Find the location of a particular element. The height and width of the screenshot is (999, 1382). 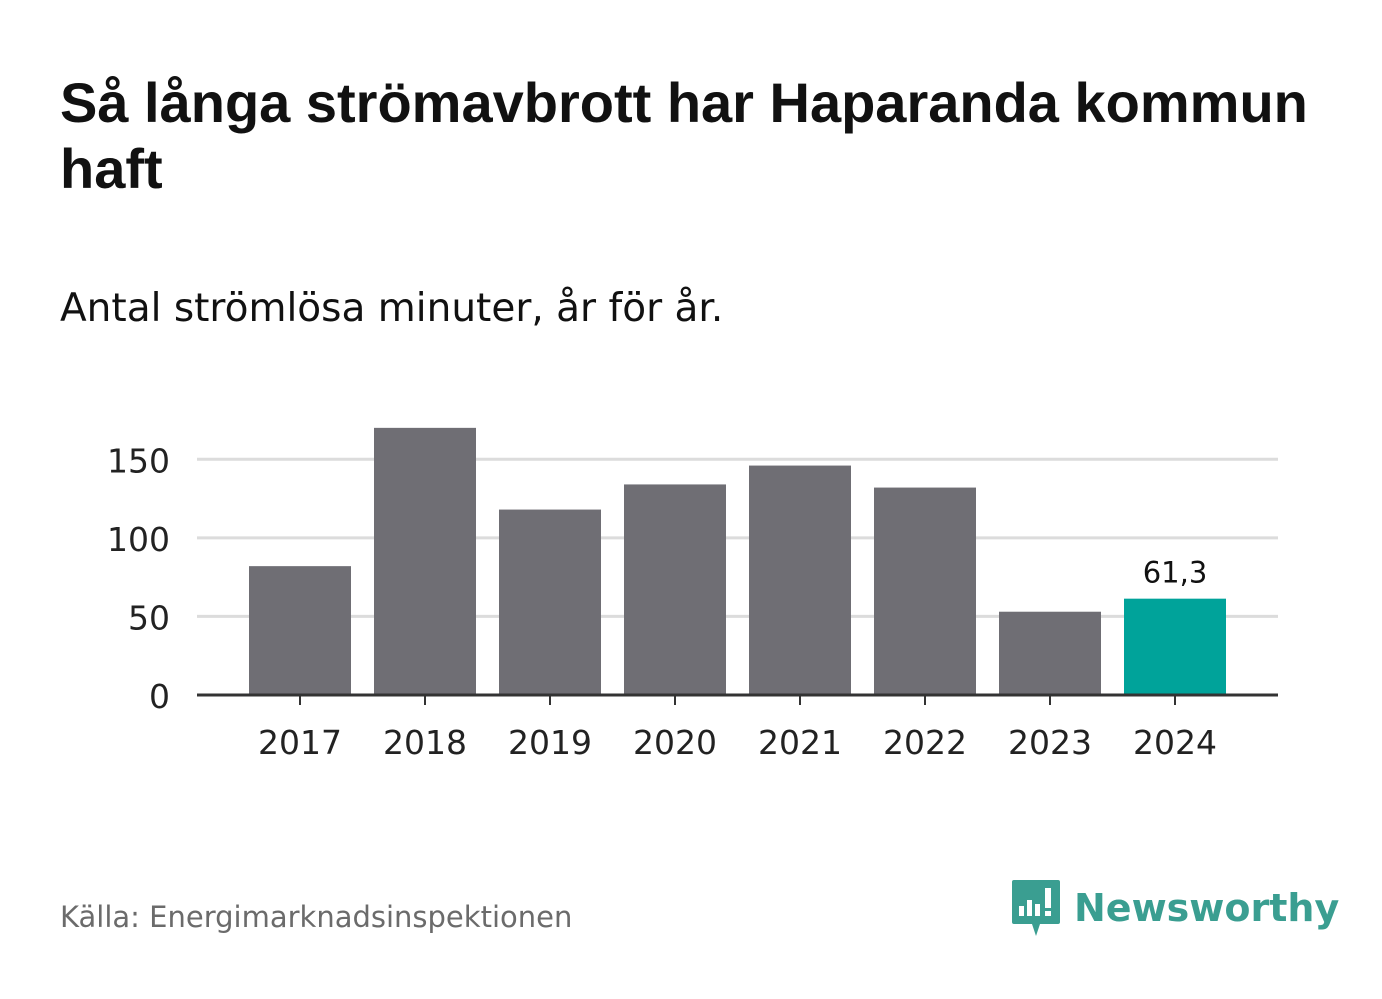

bar-2020 is located at coordinates (675, 589).